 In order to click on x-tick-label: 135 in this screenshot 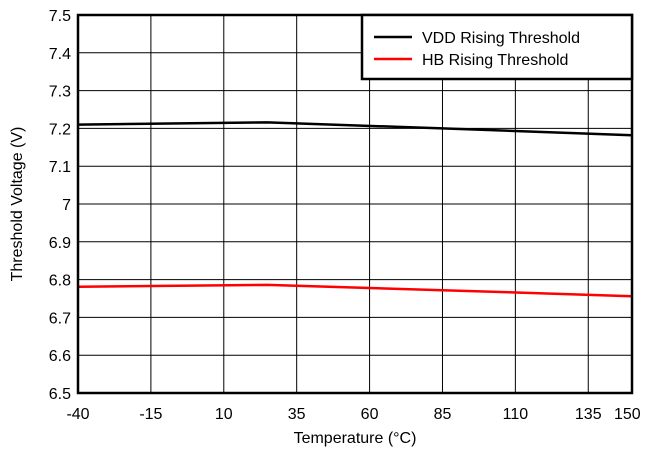, I will do `click(588, 414)`.